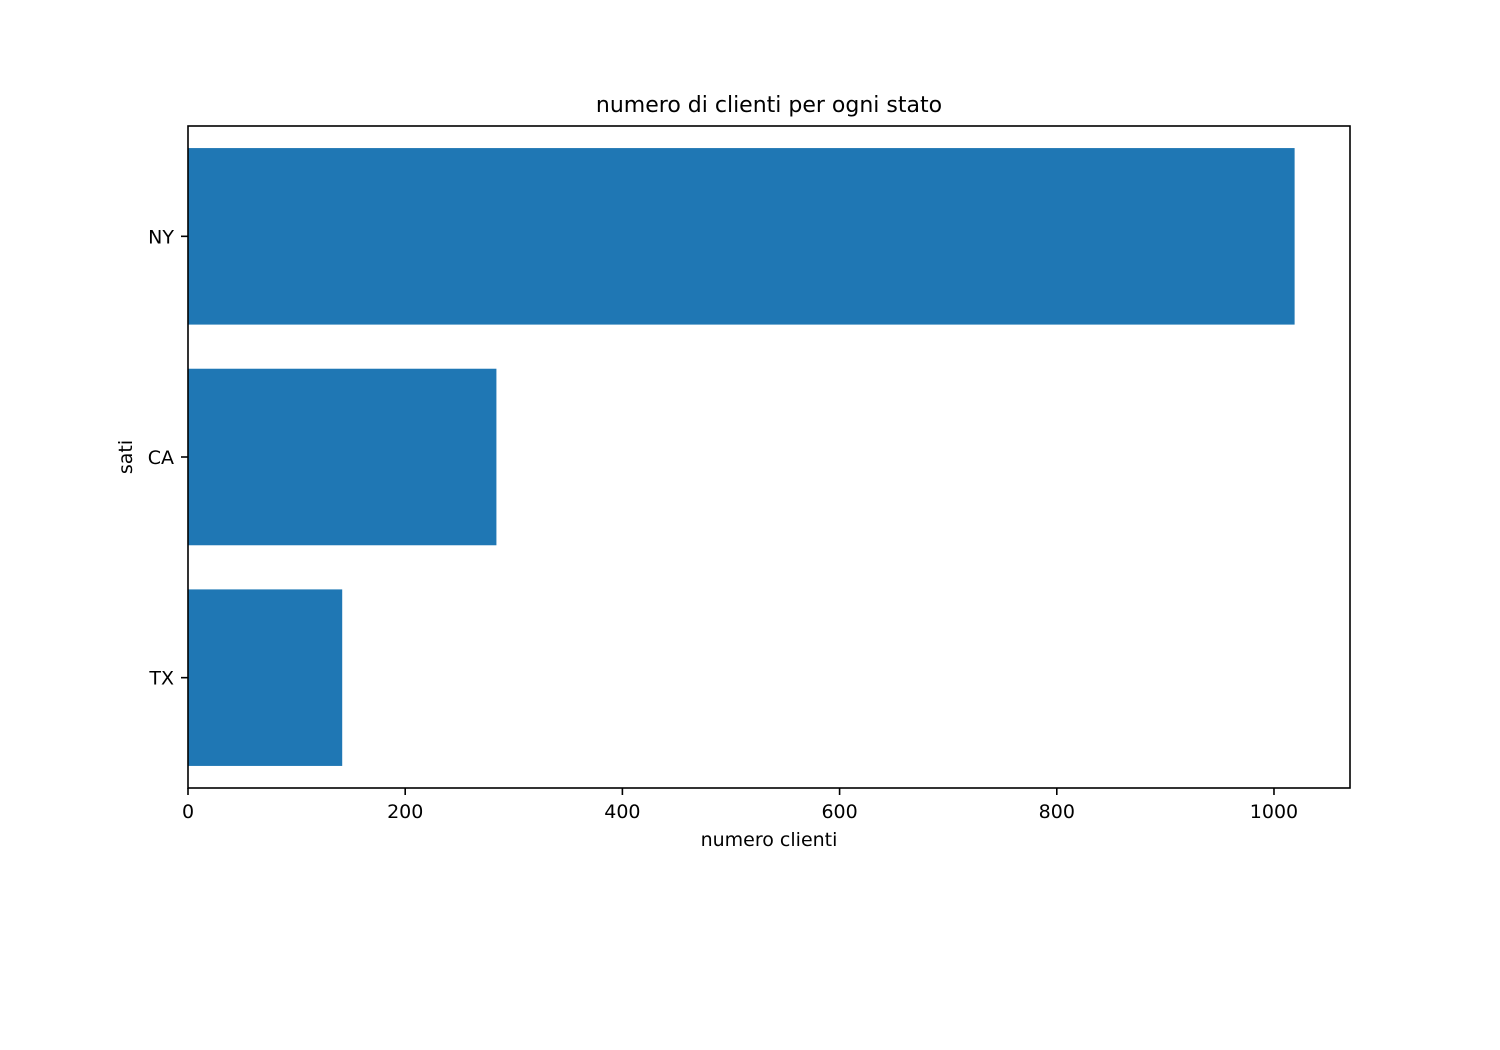  Describe the element at coordinates (740, 805) in the screenshot. I see `x-axis-ticks: 0 200 400 600 800 1000` at that location.